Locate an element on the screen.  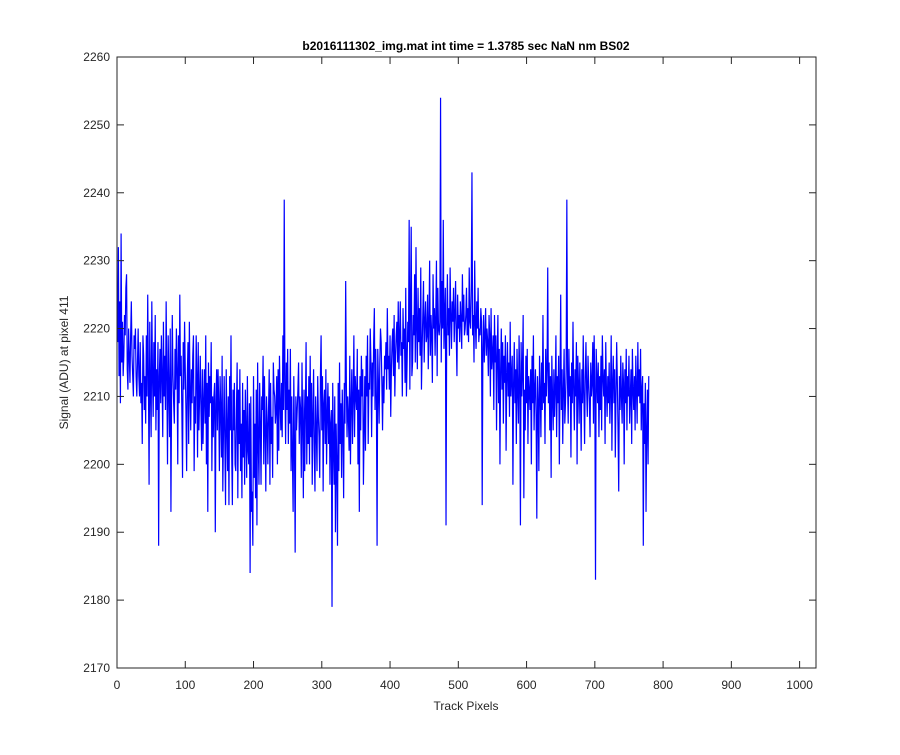
x-axis-label: Track Pixels is located at coordinates (466, 706).